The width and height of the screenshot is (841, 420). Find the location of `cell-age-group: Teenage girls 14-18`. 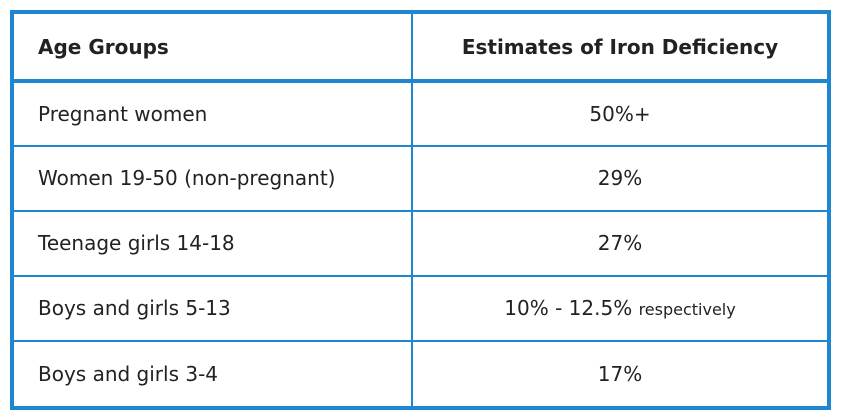

cell-age-group: Teenage girls 14-18 is located at coordinates (213, 243).